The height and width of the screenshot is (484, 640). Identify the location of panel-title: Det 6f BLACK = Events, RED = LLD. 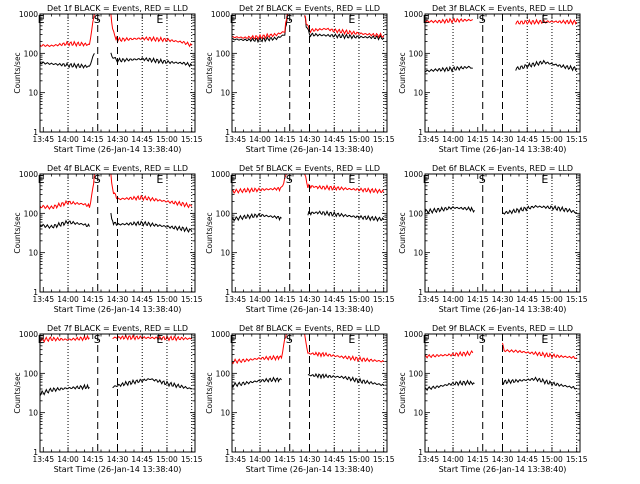
(502, 168).